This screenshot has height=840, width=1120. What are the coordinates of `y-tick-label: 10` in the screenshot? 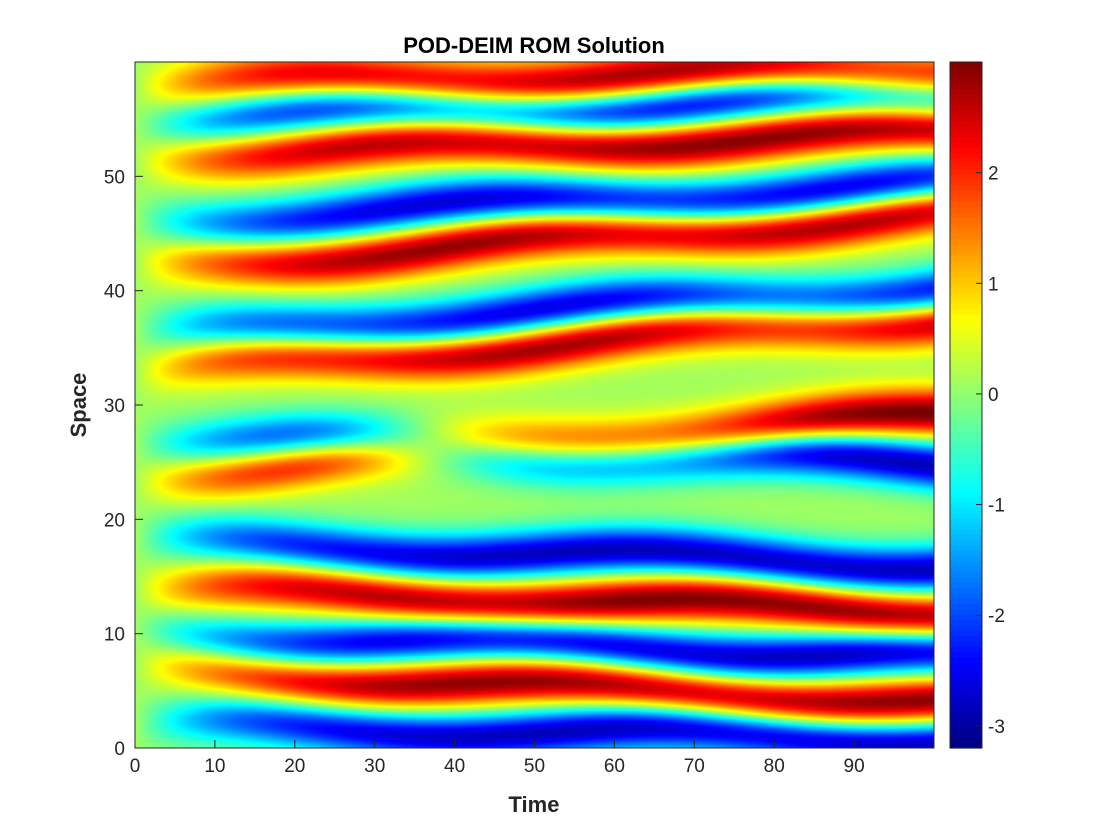 It's located at (114, 635).